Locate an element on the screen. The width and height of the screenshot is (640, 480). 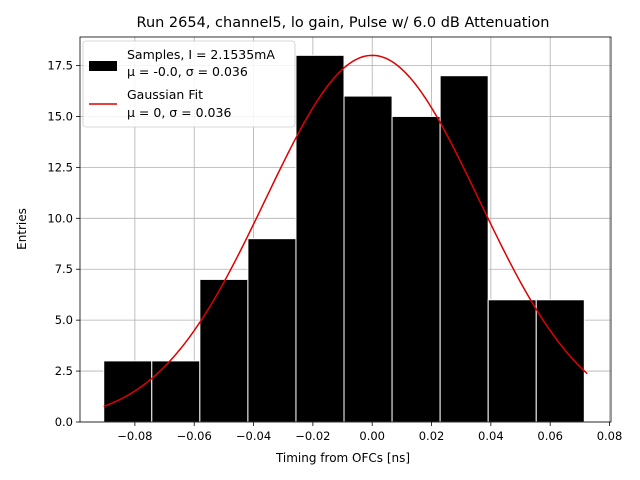
legend-samples-stats: μ = -0.0, σ = 0.036 is located at coordinates (187, 71).